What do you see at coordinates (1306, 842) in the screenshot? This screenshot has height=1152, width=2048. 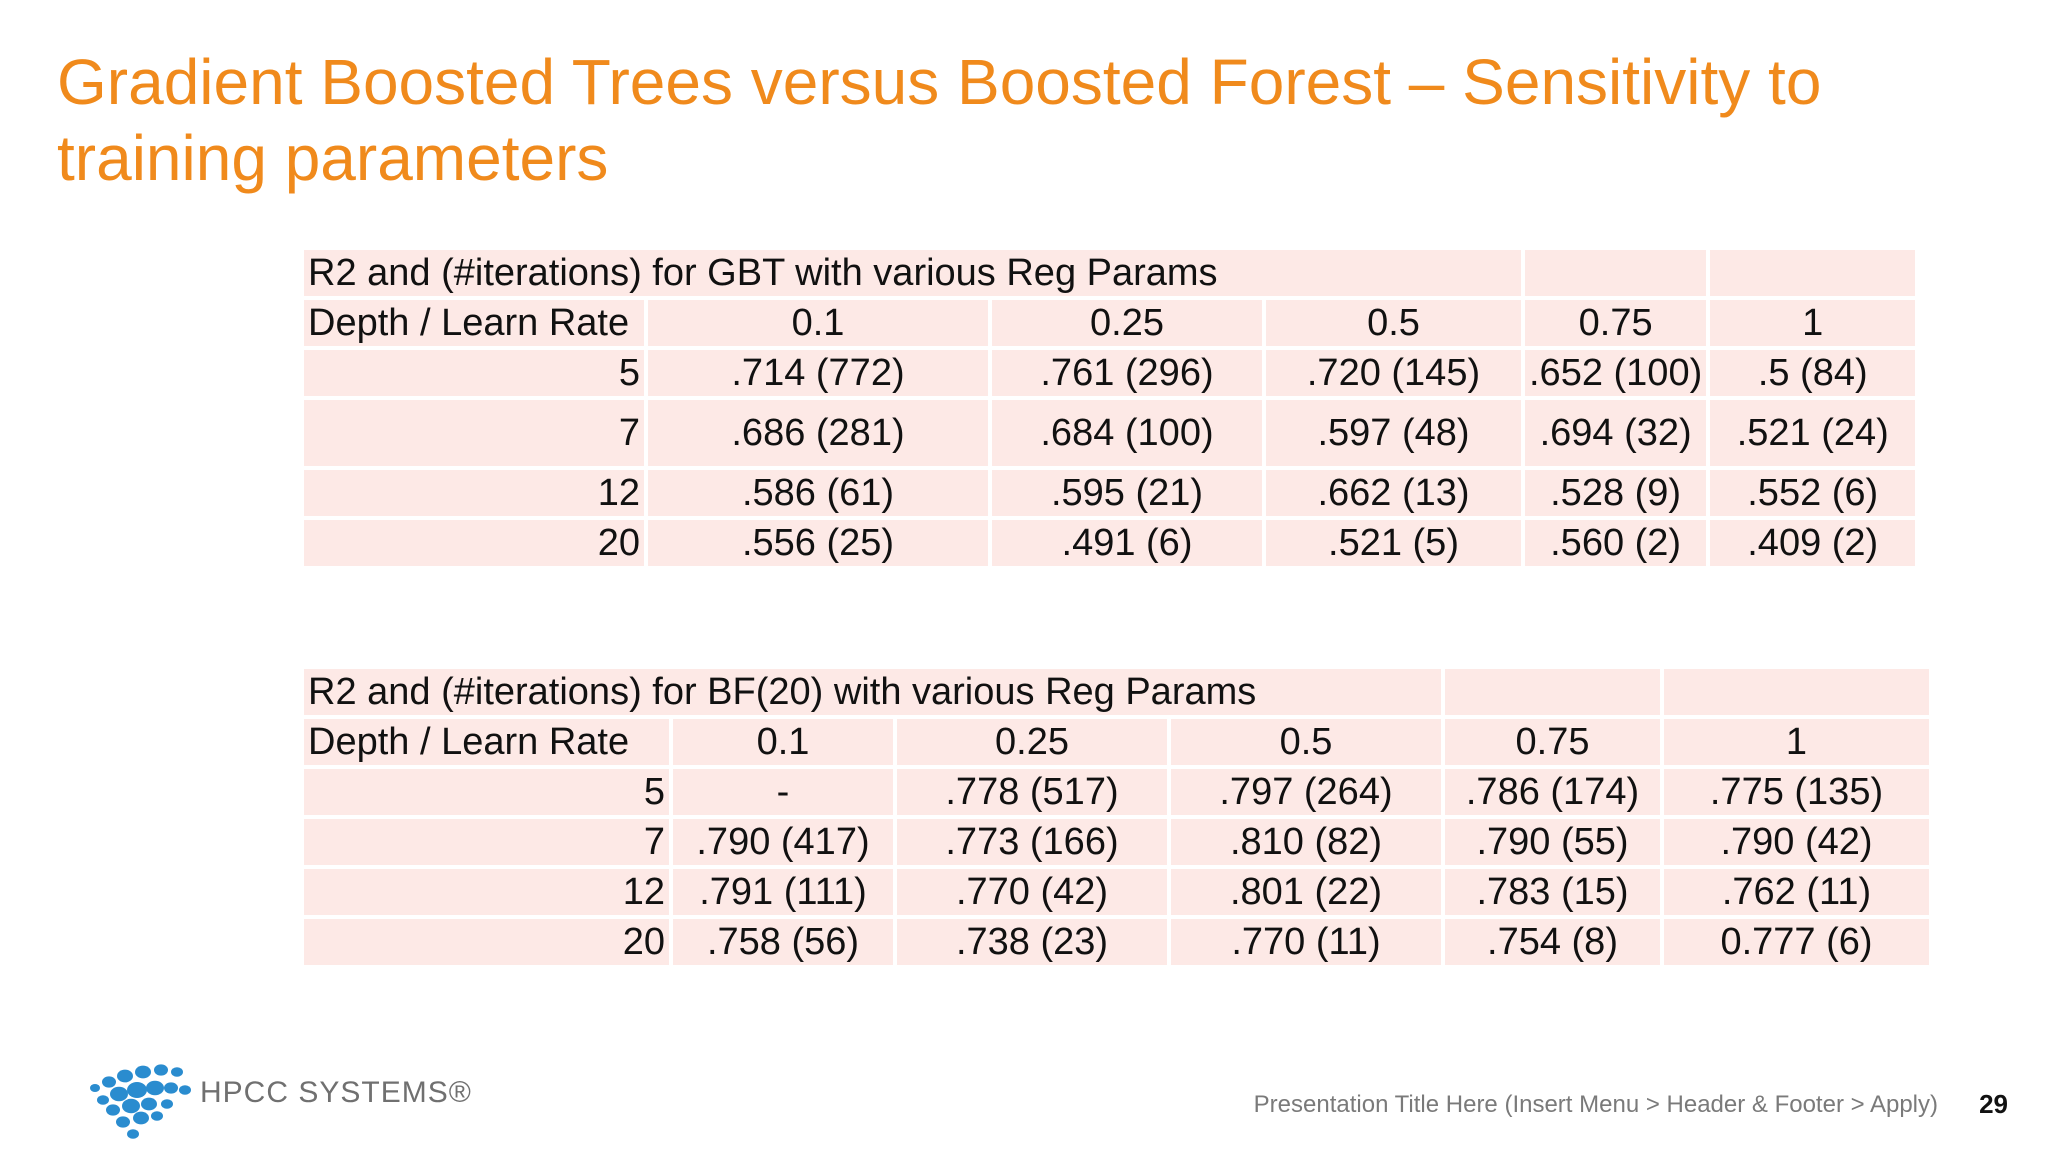 I see `bf-cell: .810 (82)` at bounding box center [1306, 842].